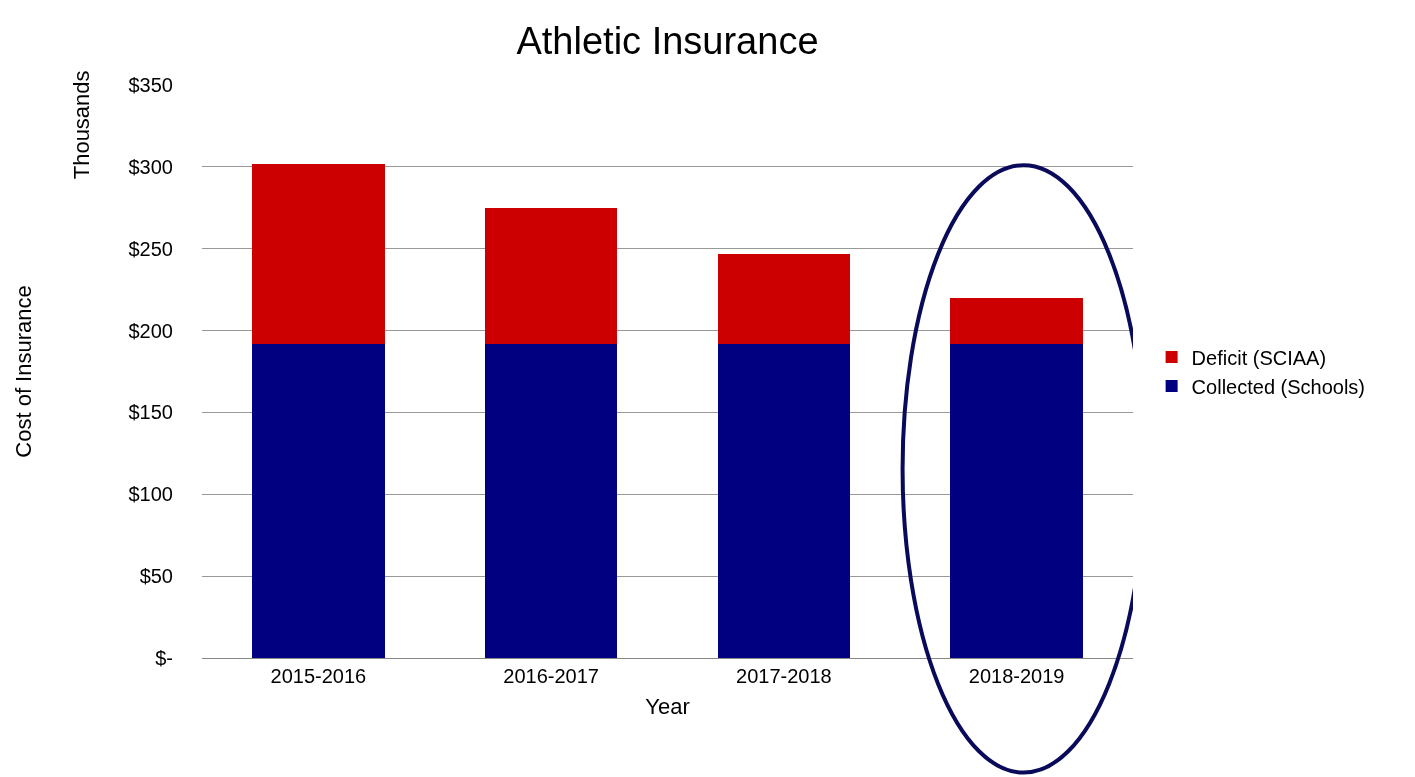 The image size is (1415, 777). Describe the element at coordinates (1259, 357) in the screenshot. I see `legend-label: Deficit (SCIAA)` at that location.